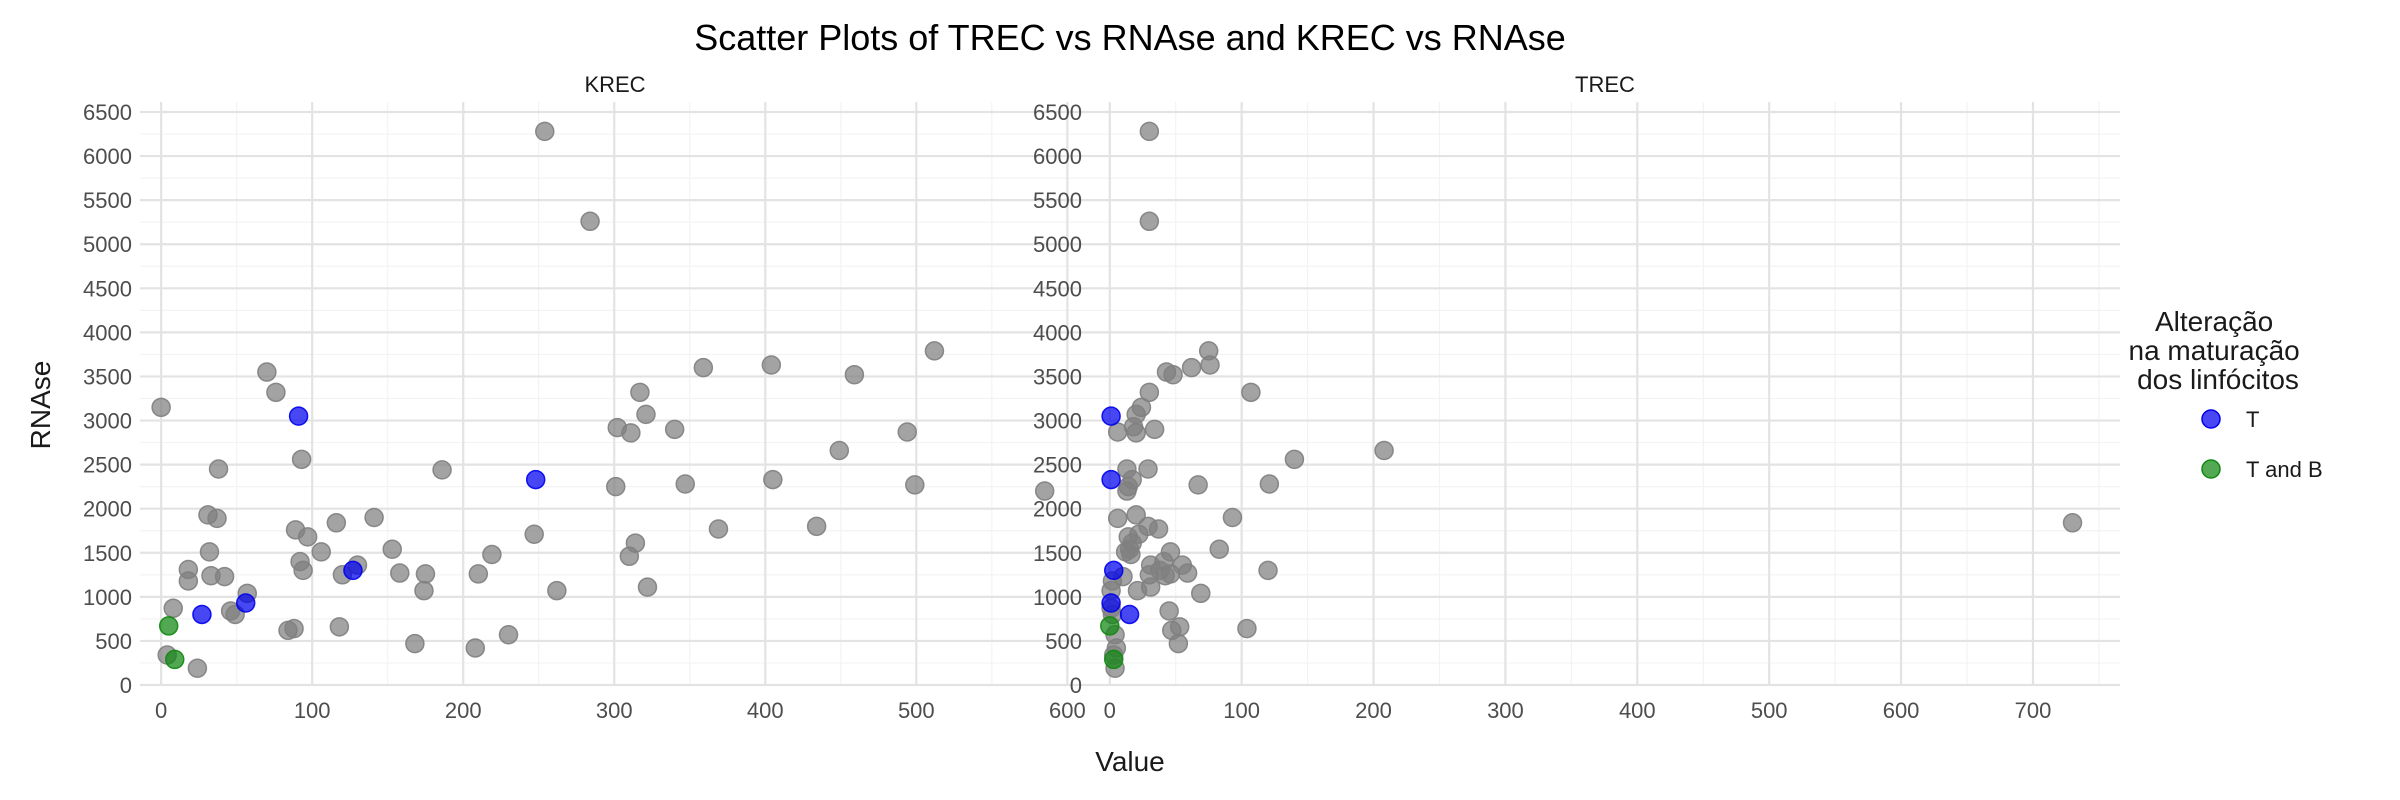 This screenshot has height=800, width=2400. What do you see at coordinates (2284, 469) in the screenshot?
I see `legend-label-t-and-b: T and B` at bounding box center [2284, 469].